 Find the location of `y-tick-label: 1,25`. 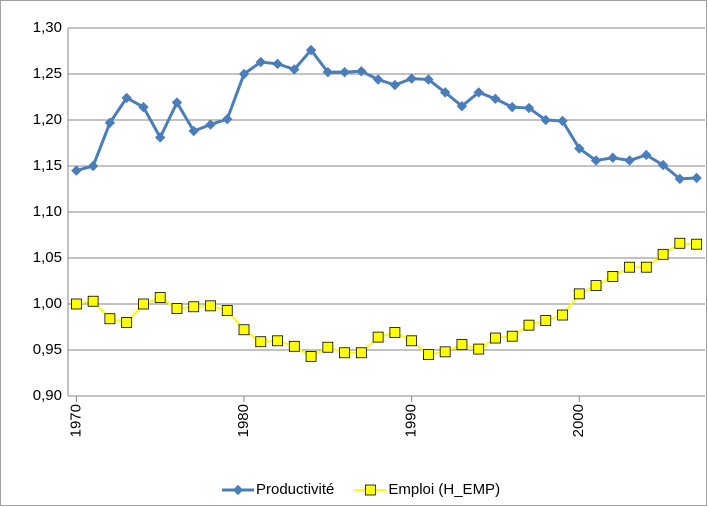

y-tick-label: 1,25 is located at coordinates (47, 73).